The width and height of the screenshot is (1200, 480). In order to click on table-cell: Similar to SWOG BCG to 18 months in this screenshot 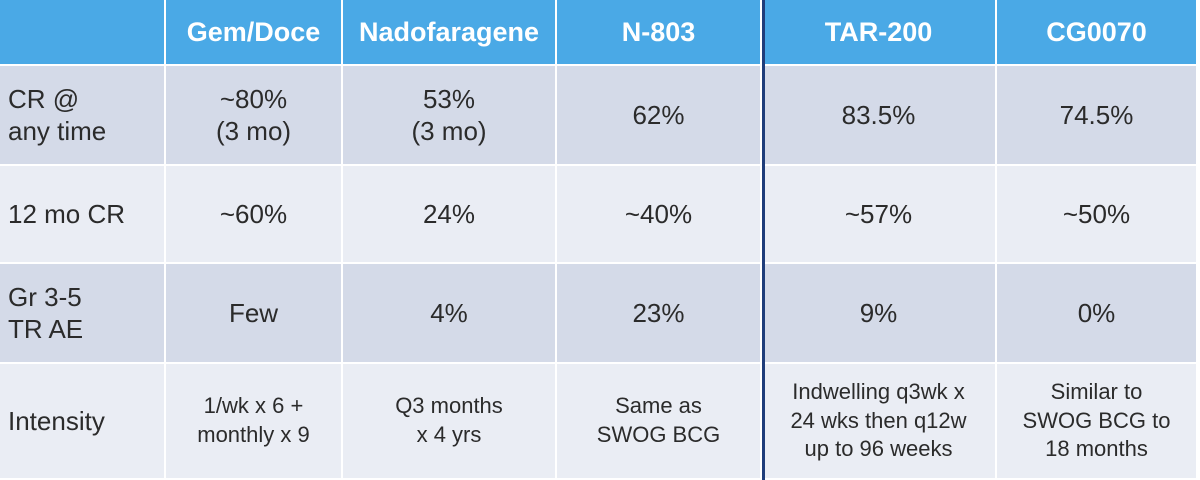, I will do `click(1097, 422)`.